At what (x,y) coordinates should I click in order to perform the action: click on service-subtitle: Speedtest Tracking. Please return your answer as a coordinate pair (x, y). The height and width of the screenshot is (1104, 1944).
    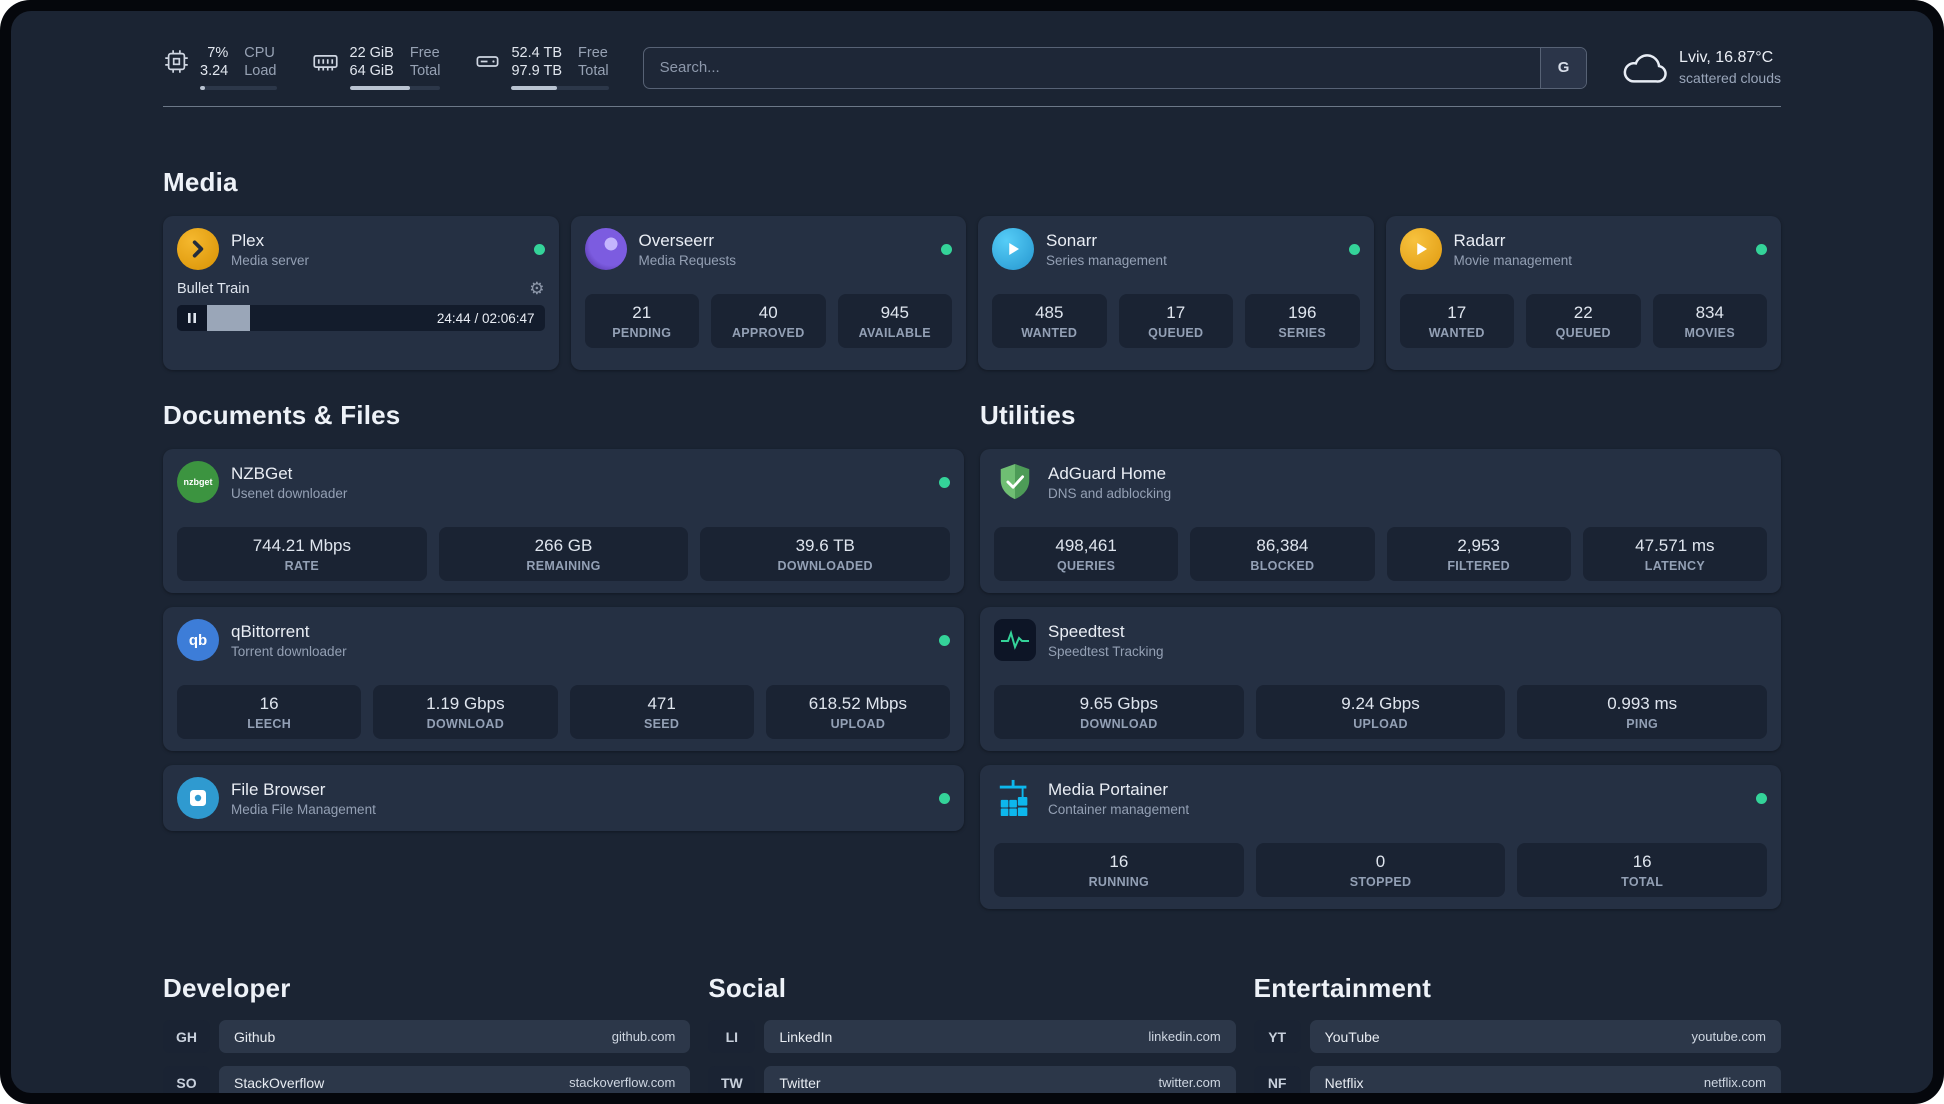
    Looking at the image, I should click on (1106, 651).